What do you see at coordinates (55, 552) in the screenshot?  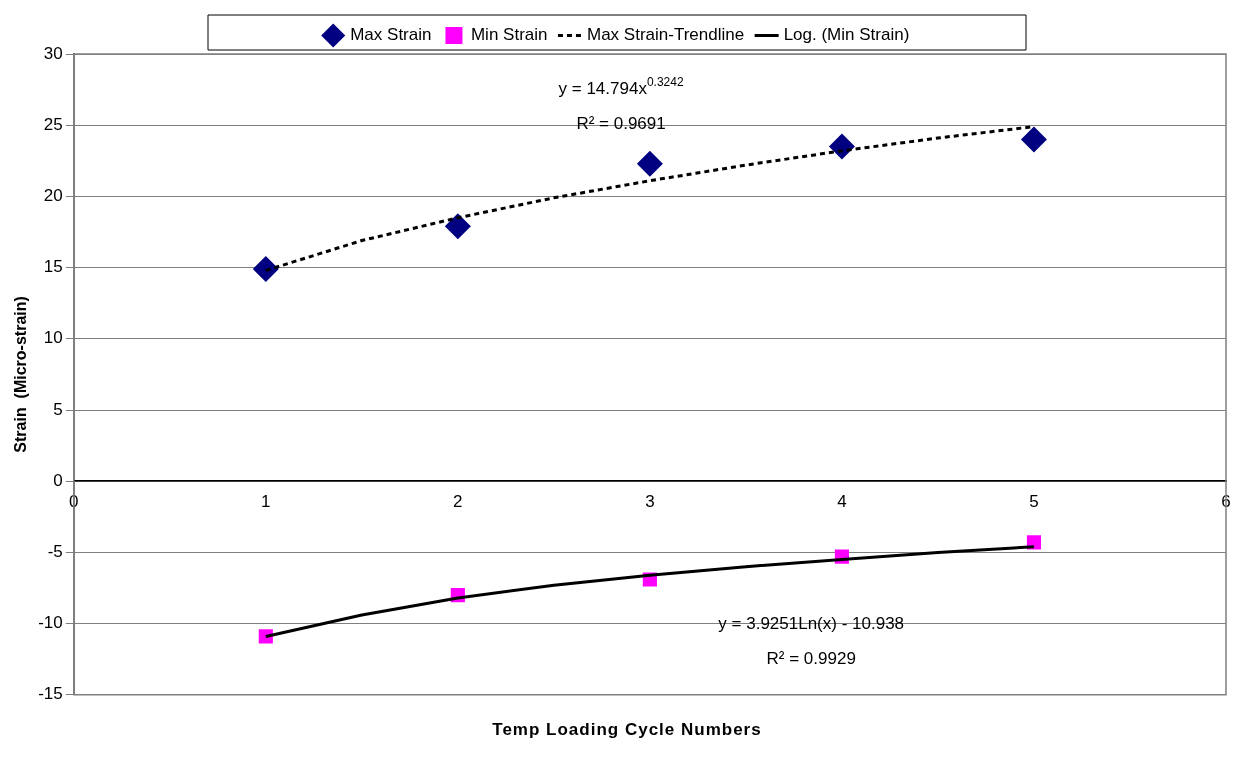 I see `y-tick-label: -5` at bounding box center [55, 552].